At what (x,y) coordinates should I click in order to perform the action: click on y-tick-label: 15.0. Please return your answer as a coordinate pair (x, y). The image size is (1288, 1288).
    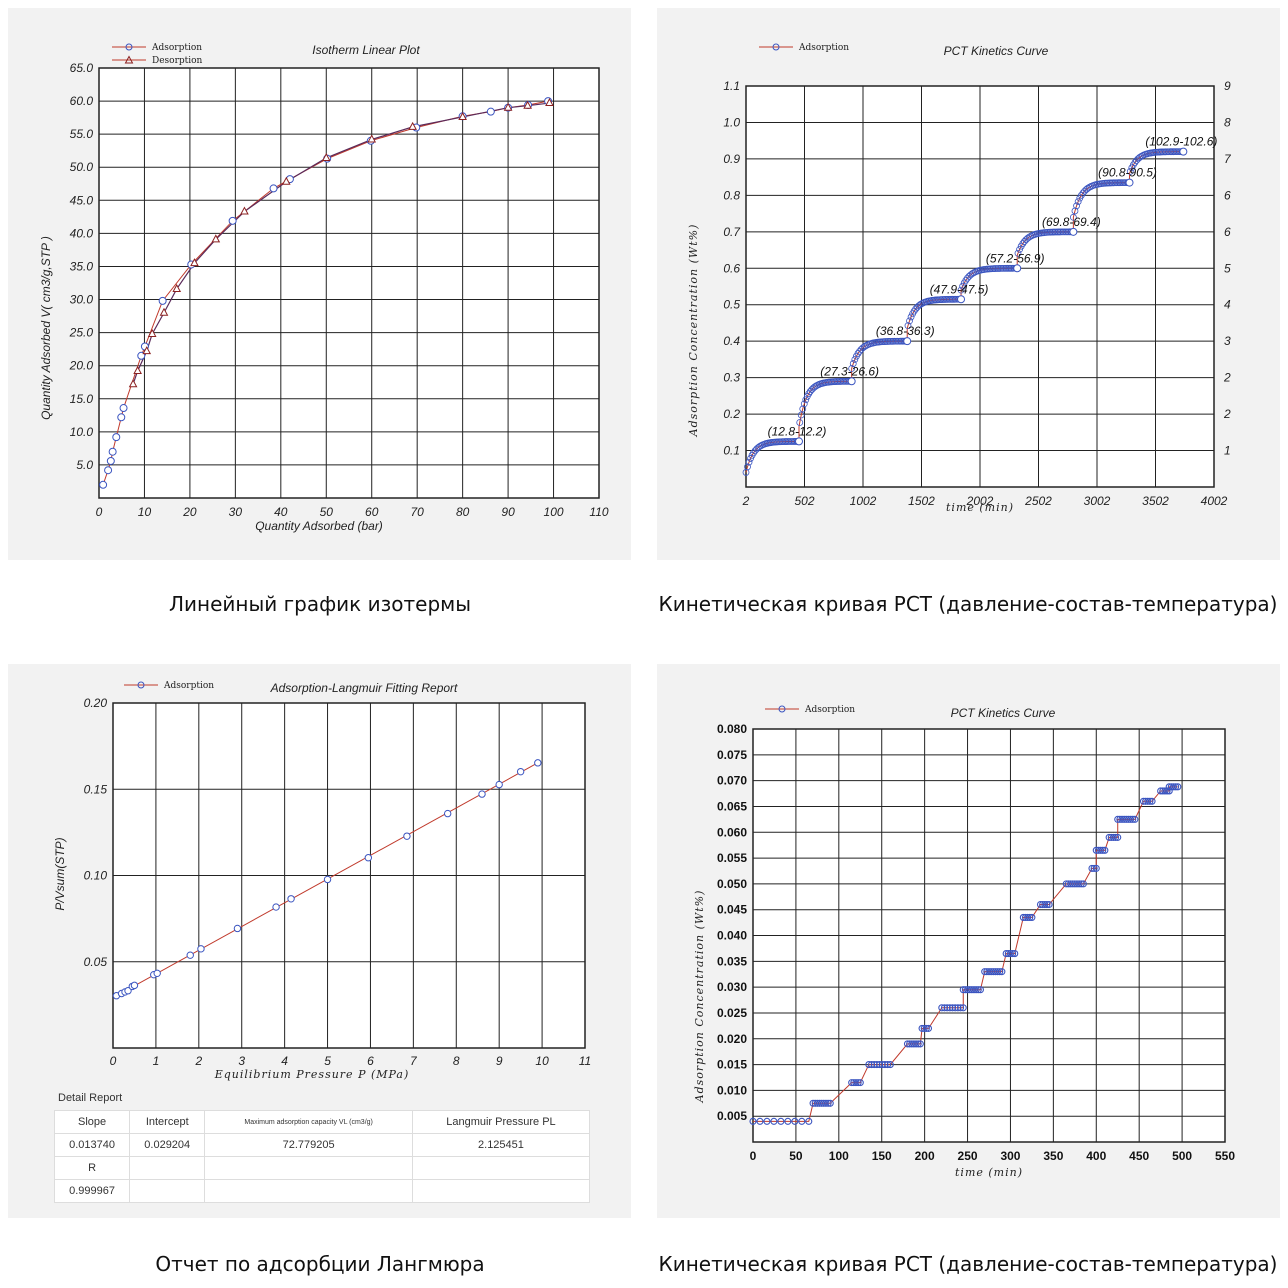
    Looking at the image, I should click on (82, 399).